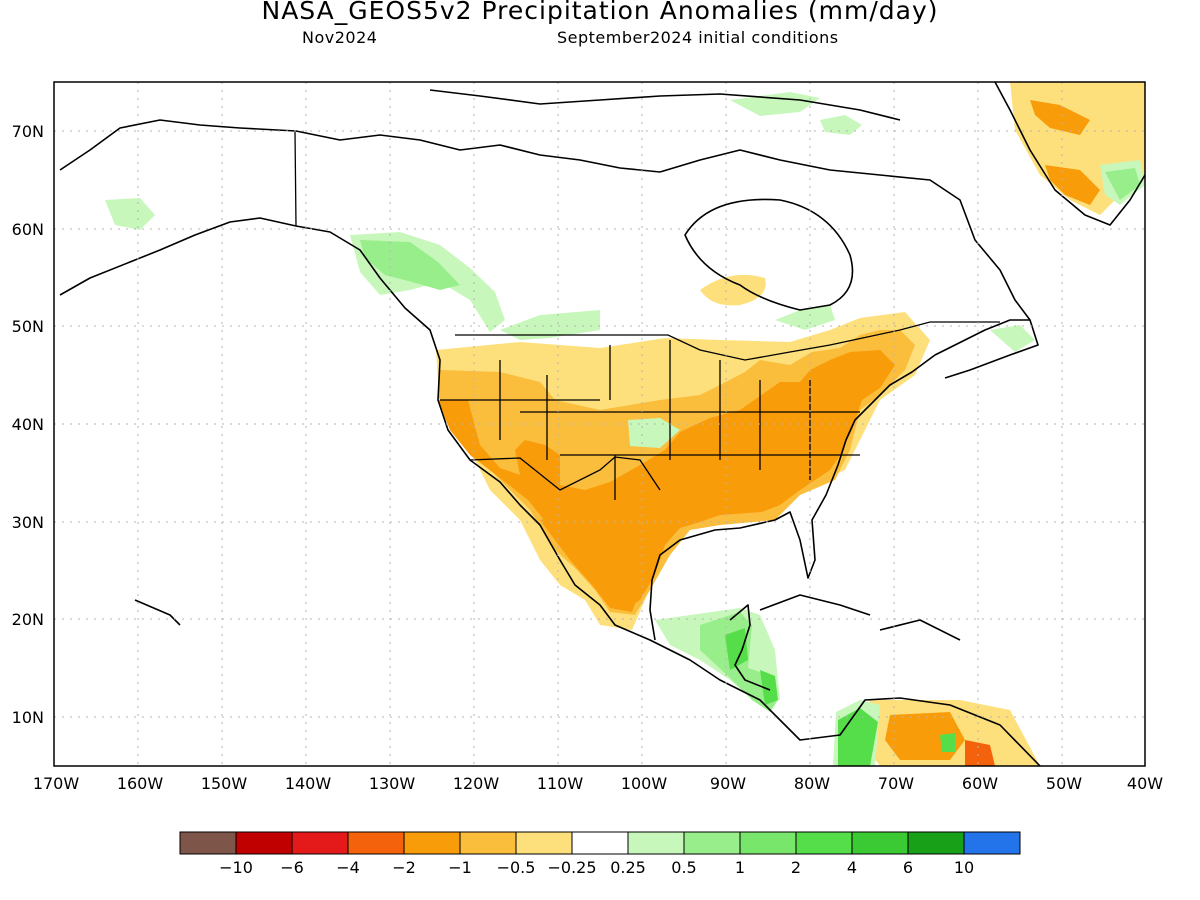  What do you see at coordinates (224, 783) in the screenshot?
I see `lon-label-150w: 150W` at bounding box center [224, 783].